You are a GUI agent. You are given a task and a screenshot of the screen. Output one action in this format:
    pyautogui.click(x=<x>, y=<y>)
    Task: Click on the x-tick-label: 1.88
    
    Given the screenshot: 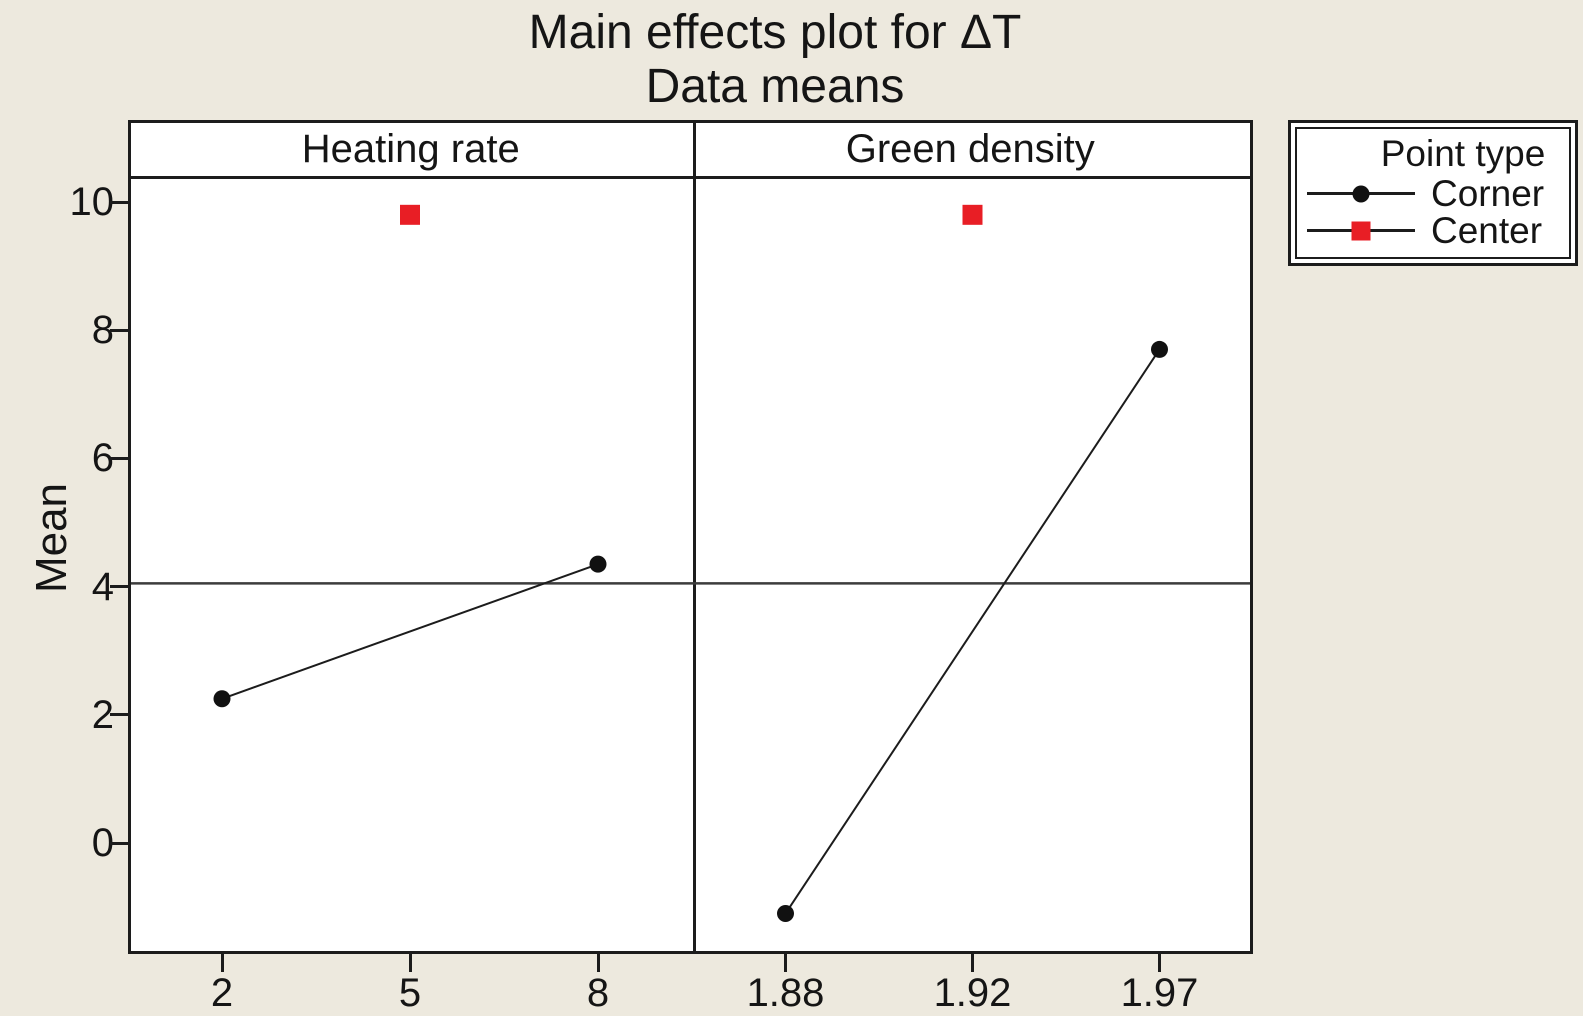 What is the action you would take?
    pyautogui.click(x=785, y=993)
    